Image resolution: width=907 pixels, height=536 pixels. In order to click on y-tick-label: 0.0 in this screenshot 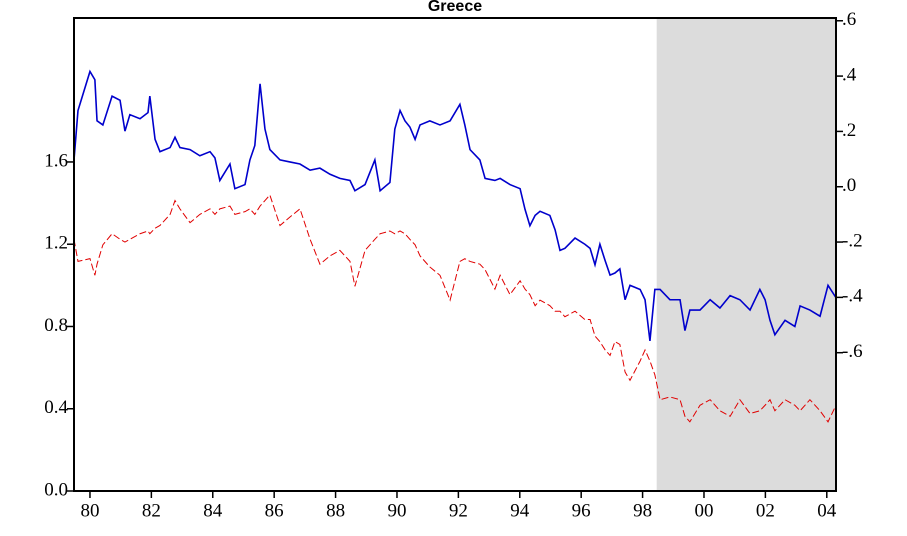, I will do `click(56, 489)`.